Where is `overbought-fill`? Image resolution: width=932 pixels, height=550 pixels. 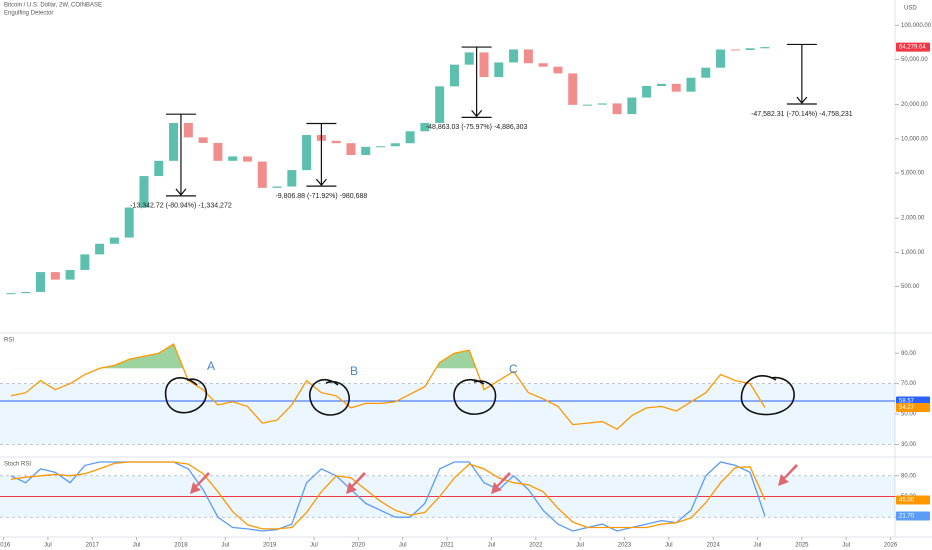 overbought-fill is located at coordinates (288, 356).